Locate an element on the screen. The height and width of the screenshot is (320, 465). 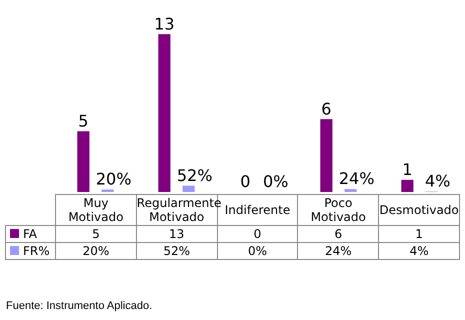
text: 20% is located at coordinates (114, 179).